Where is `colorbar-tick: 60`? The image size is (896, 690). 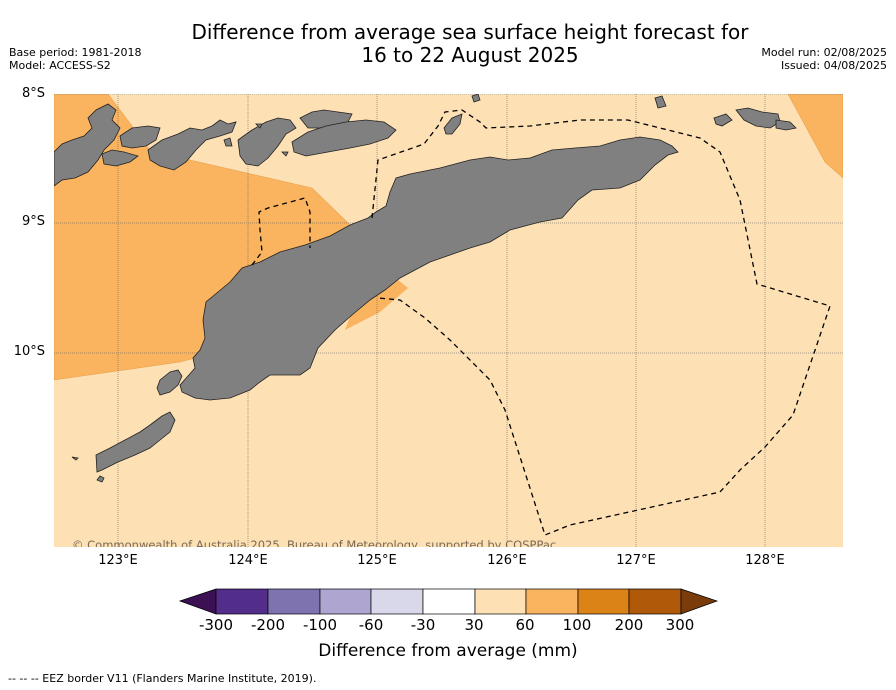
colorbar-tick: 60 is located at coordinates (525, 625).